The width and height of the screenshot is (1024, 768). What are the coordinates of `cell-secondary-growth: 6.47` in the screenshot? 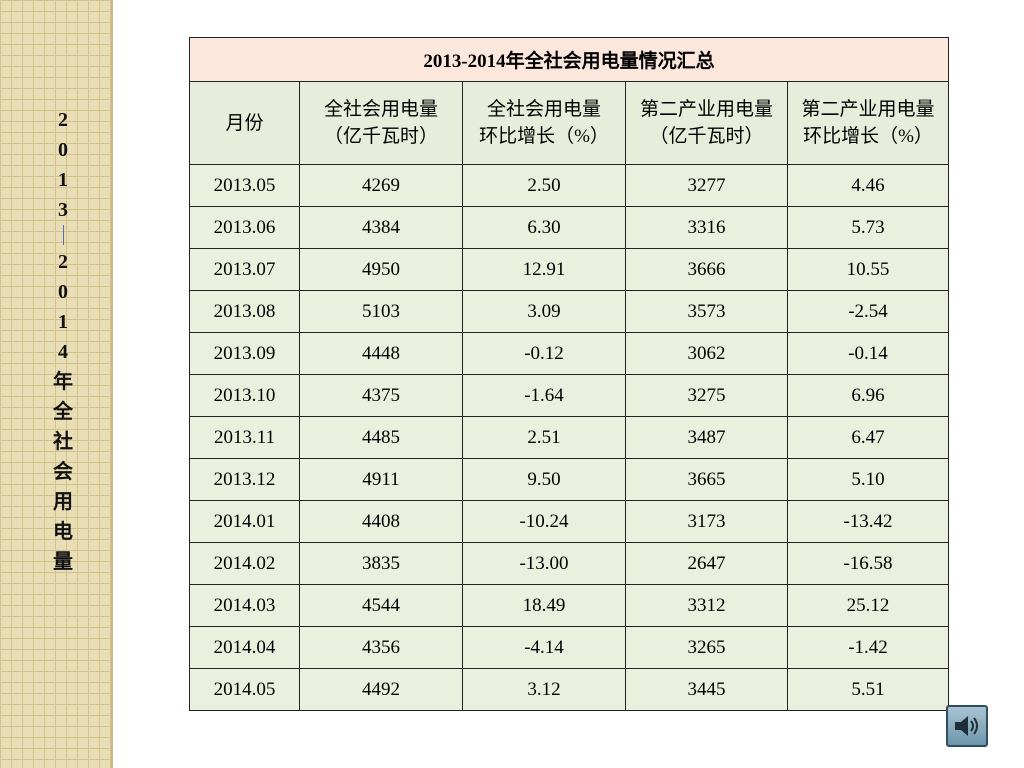 It's located at (868, 437).